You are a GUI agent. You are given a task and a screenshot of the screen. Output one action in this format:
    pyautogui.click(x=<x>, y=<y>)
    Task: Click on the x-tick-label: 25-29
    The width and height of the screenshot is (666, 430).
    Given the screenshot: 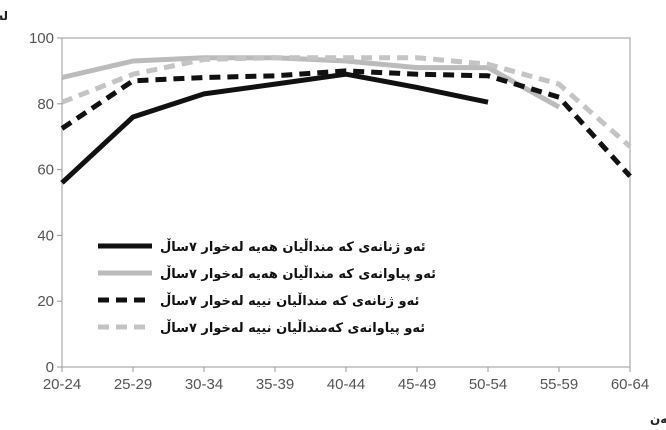 What is the action you would take?
    pyautogui.click(x=133, y=384)
    